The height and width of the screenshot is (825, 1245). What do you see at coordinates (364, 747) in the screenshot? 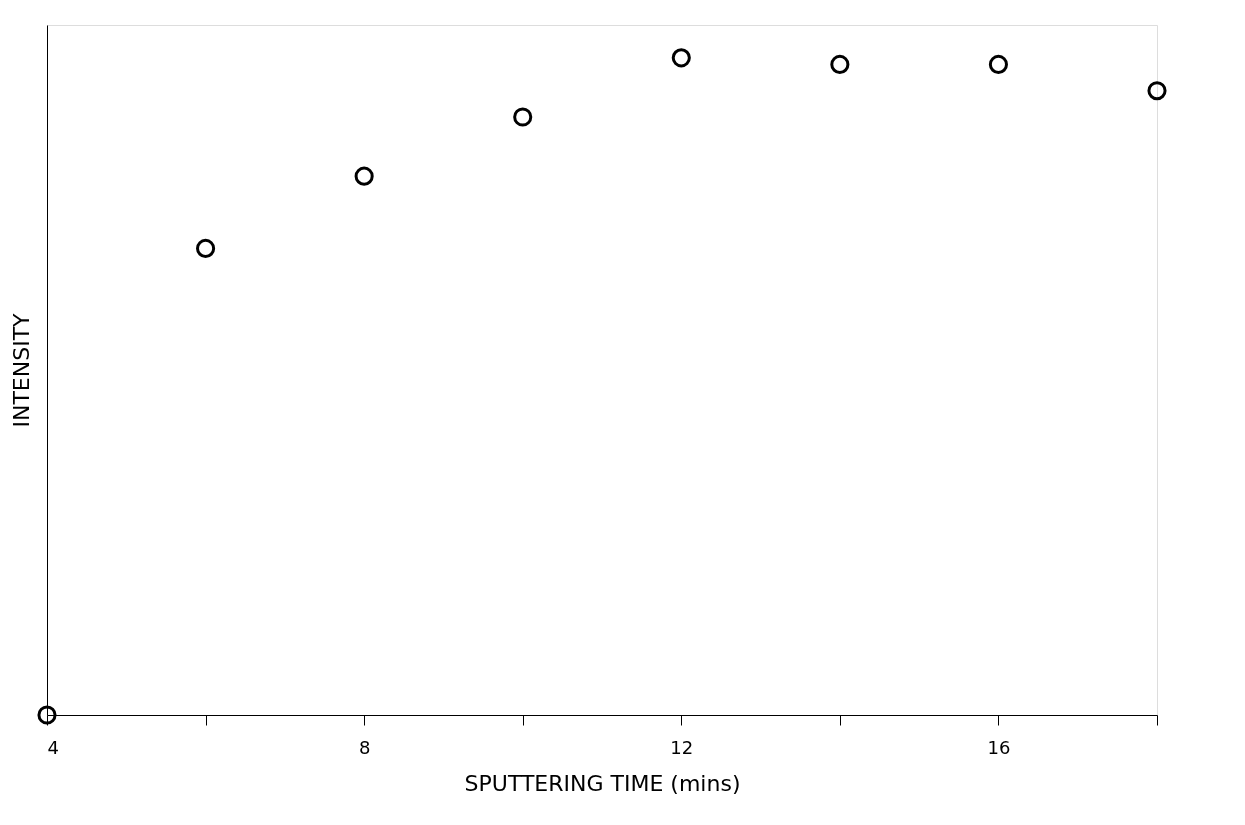
I see `x-tick-label: 8` at bounding box center [364, 747].